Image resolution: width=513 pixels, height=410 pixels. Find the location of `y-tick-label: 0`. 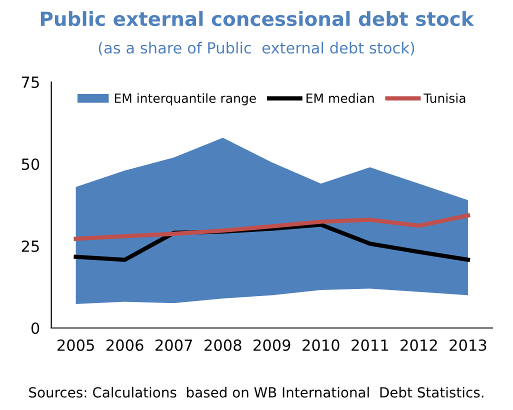

y-tick-label: 0 is located at coordinates (35, 328).